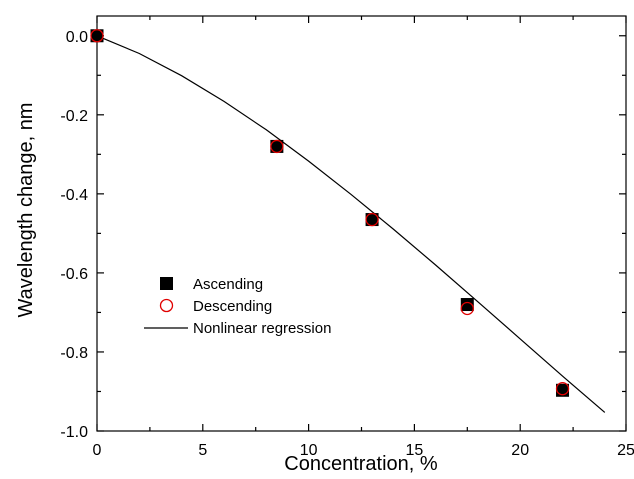  Describe the element at coordinates (166, 283) in the screenshot. I see `legend-marker-ascending` at that location.